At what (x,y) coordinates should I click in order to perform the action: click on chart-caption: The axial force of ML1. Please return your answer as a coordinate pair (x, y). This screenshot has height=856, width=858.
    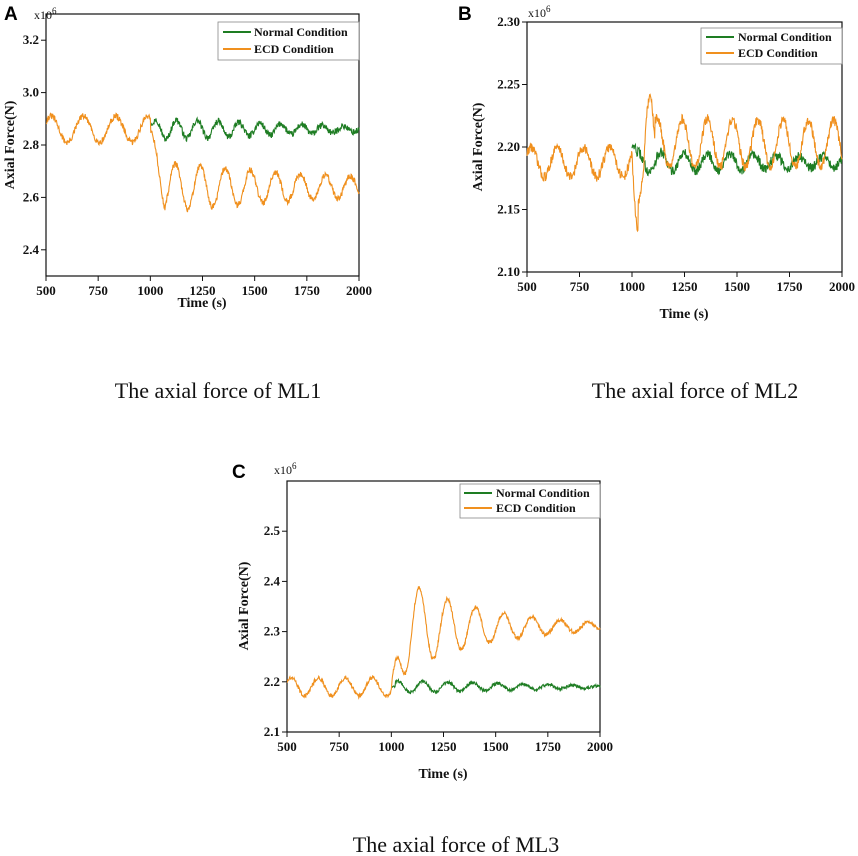
    Looking at the image, I should click on (218, 390).